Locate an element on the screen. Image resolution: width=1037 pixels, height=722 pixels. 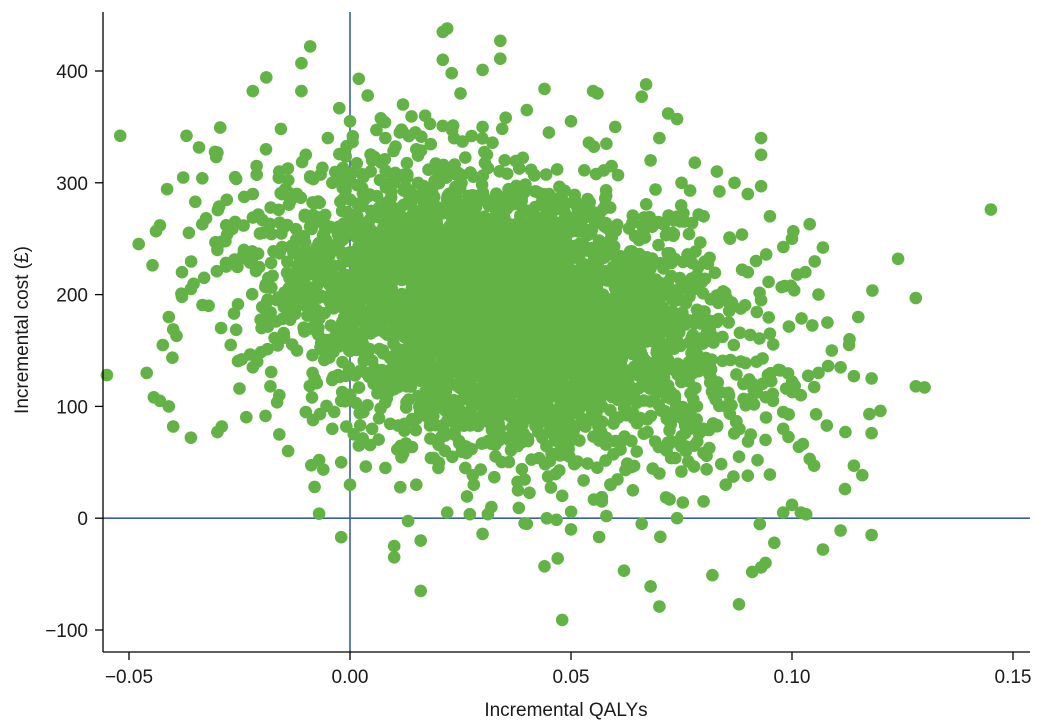
x-axis-ticks: −0.05 0.00 0.05 0.10 0.15 is located at coordinates (568, 670).